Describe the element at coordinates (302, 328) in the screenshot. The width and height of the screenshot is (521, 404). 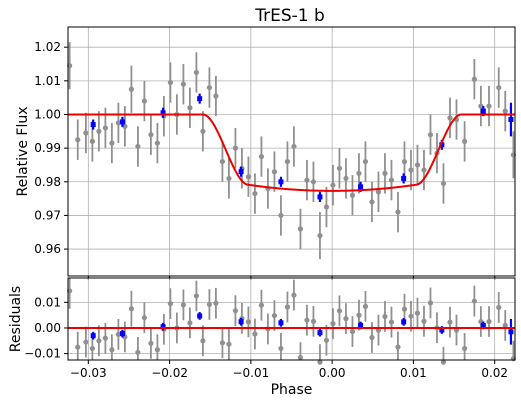
I see `residuals-binned-series` at that location.